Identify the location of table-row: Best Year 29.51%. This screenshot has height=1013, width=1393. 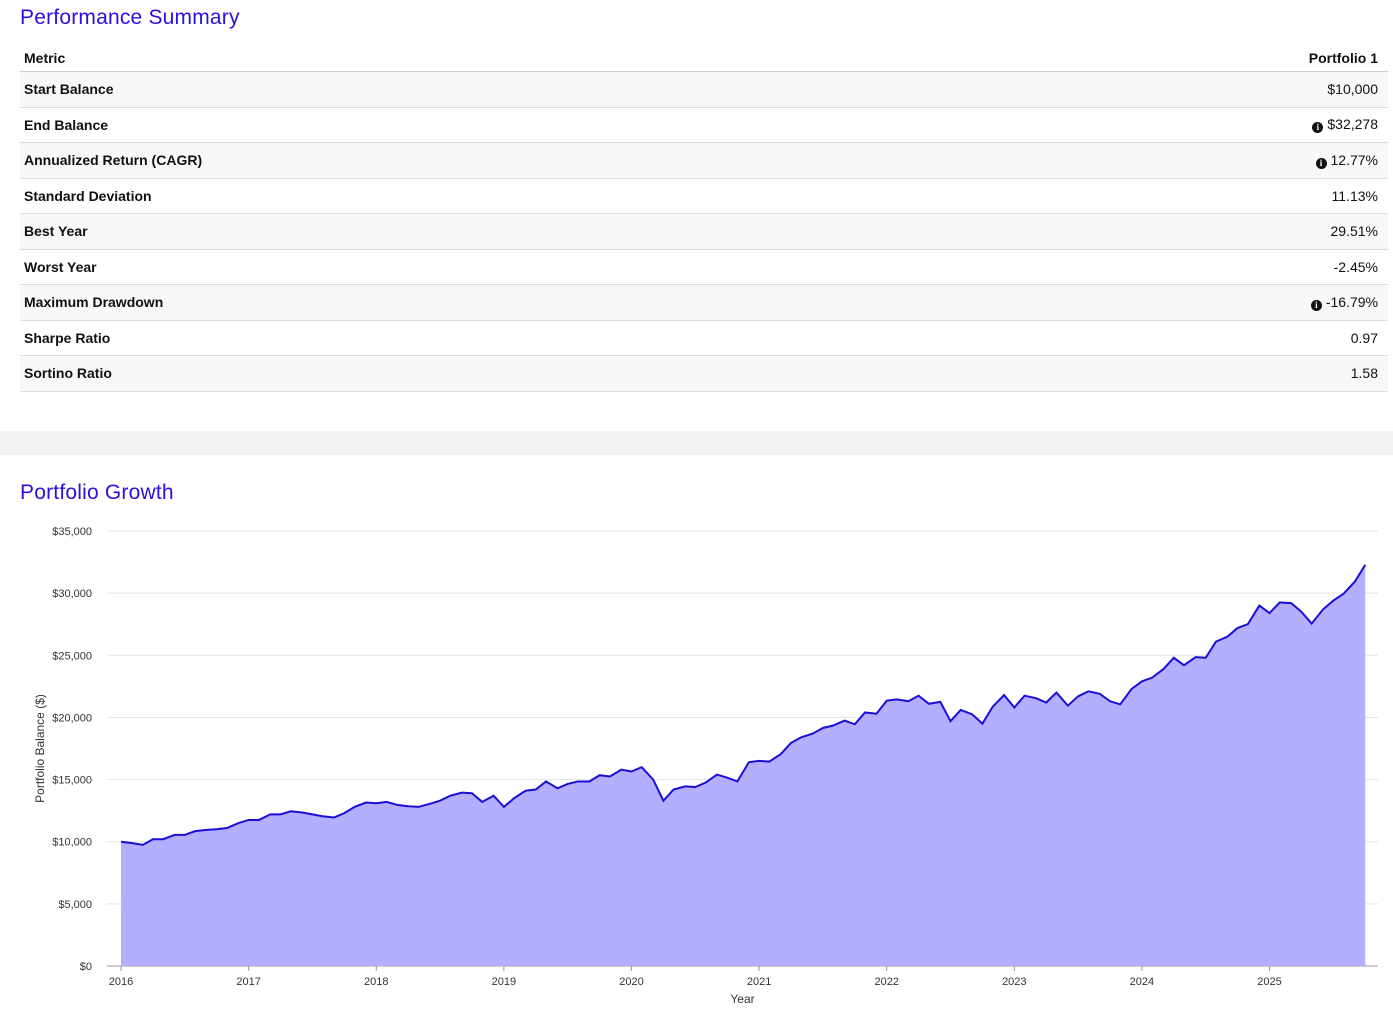
(704, 231).